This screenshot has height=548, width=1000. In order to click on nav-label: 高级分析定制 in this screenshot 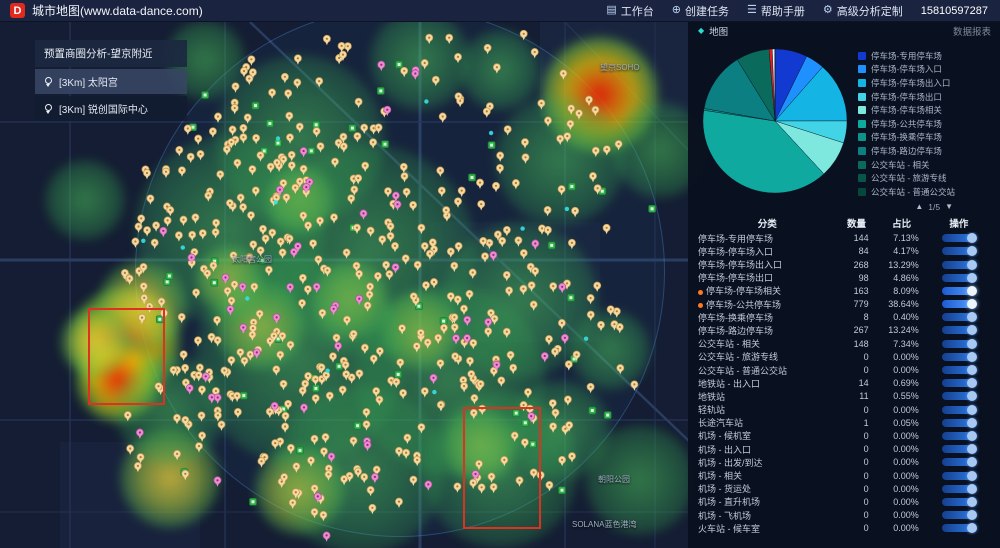, I will do `click(869, 11)`.